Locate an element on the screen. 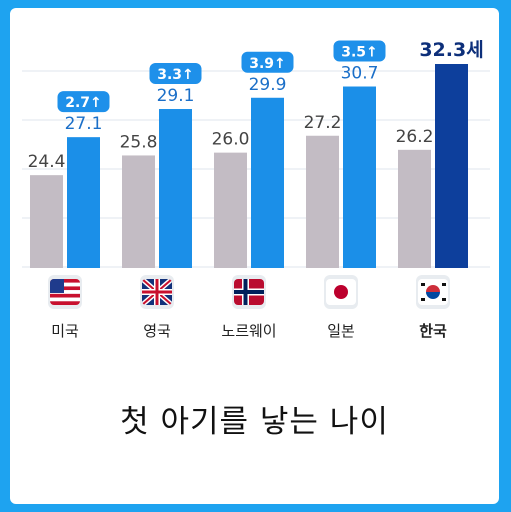  change-badge: 3.5↑ is located at coordinates (359, 51).